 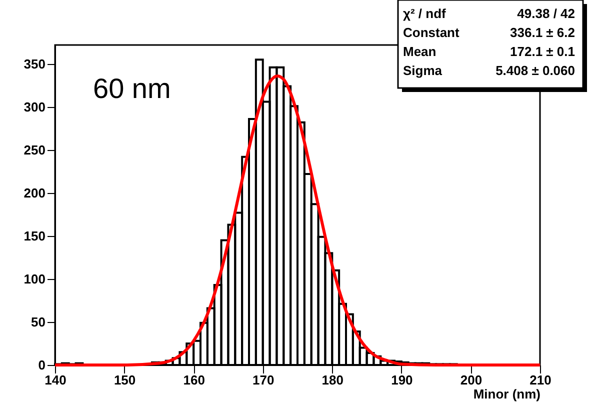 I want to click on x-tick-label: 200, so click(x=471, y=380).